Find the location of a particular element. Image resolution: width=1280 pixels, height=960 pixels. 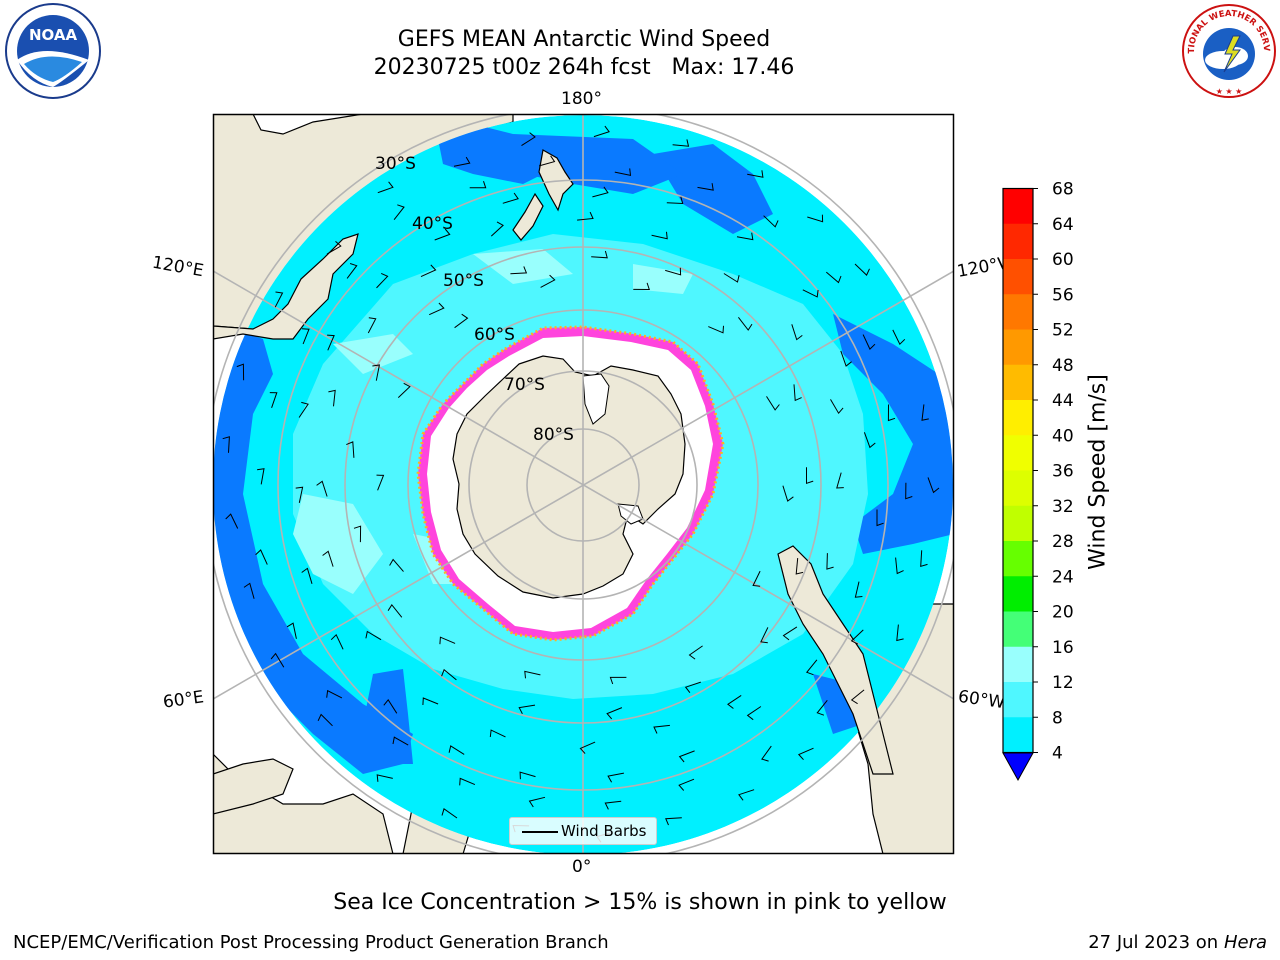

lat-label-80s: 80°S is located at coordinates (553, 435).